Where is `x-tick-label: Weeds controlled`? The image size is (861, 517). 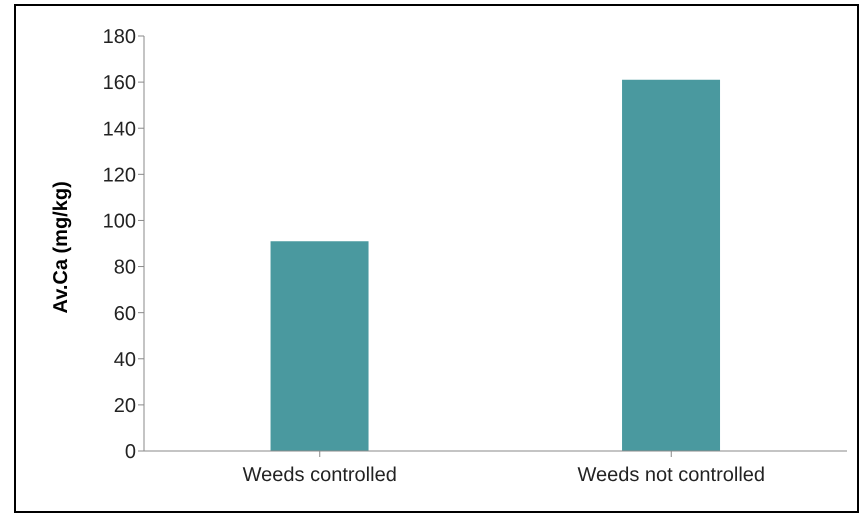
x-tick-label: Weeds controlled is located at coordinates (319, 475).